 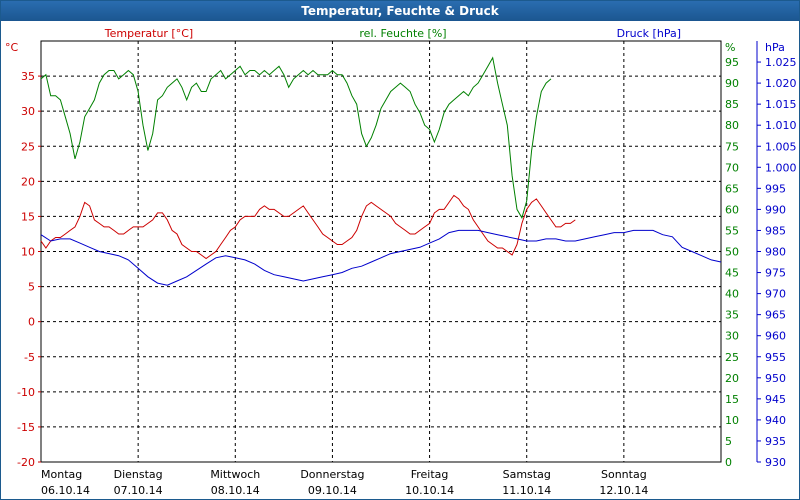 What do you see at coordinates (623, 490) in the screenshot?
I see `x-tick-label-date: 12.10.14` at bounding box center [623, 490].